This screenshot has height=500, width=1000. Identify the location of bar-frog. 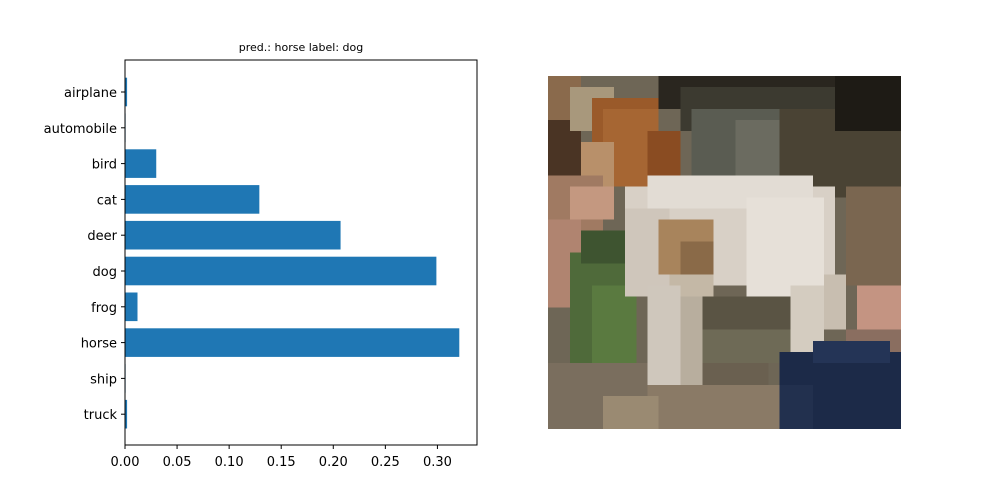
(131, 307).